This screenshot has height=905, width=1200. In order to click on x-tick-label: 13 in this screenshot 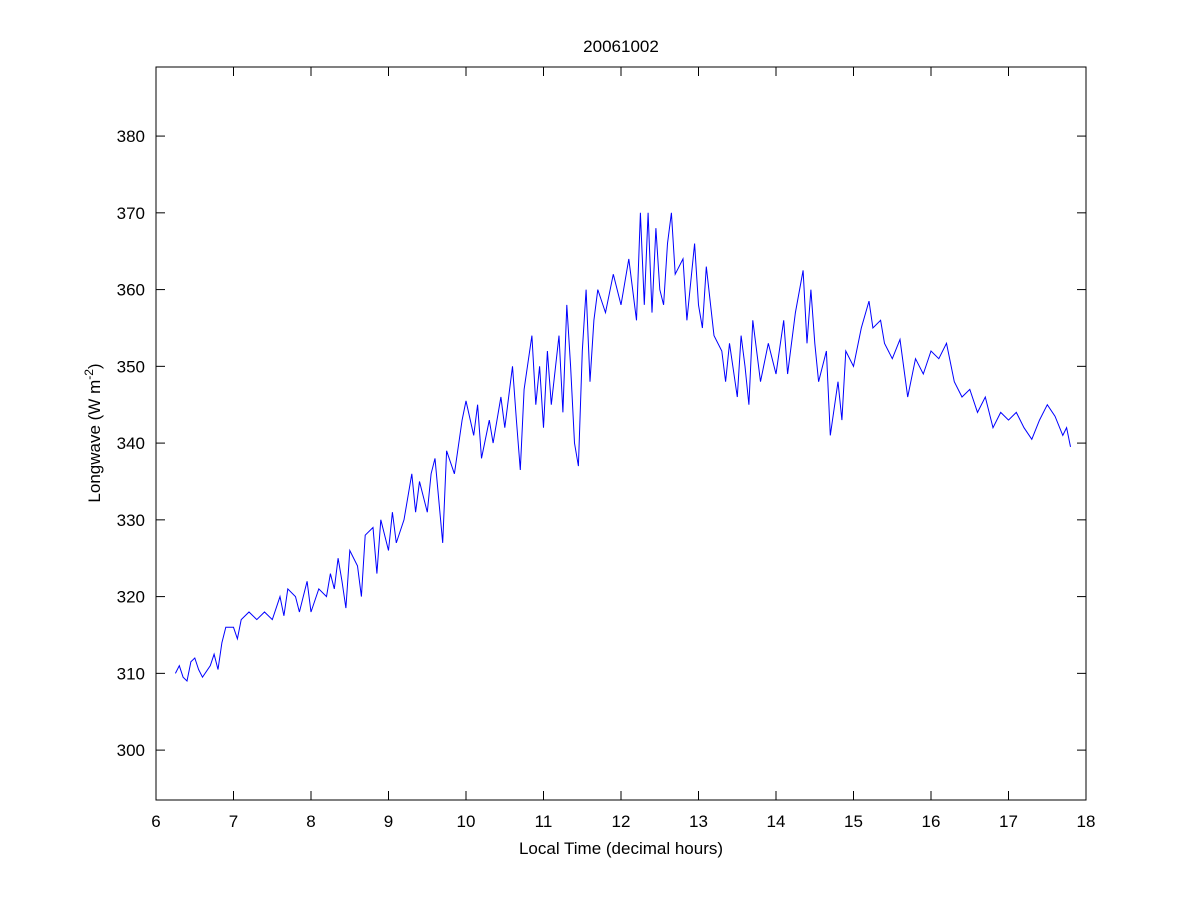, I will do `click(698, 821)`.